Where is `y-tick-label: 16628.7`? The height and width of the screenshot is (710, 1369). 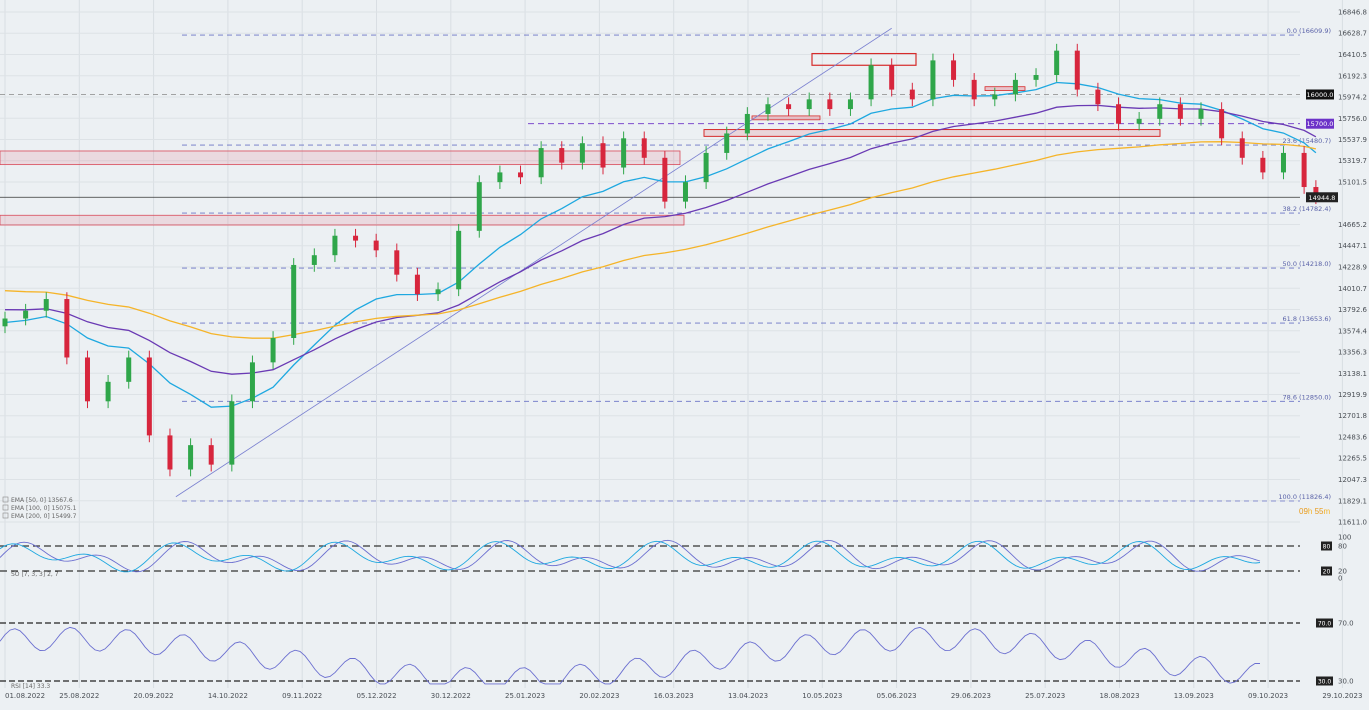 y-tick-label: 16628.7 is located at coordinates (1352, 34).